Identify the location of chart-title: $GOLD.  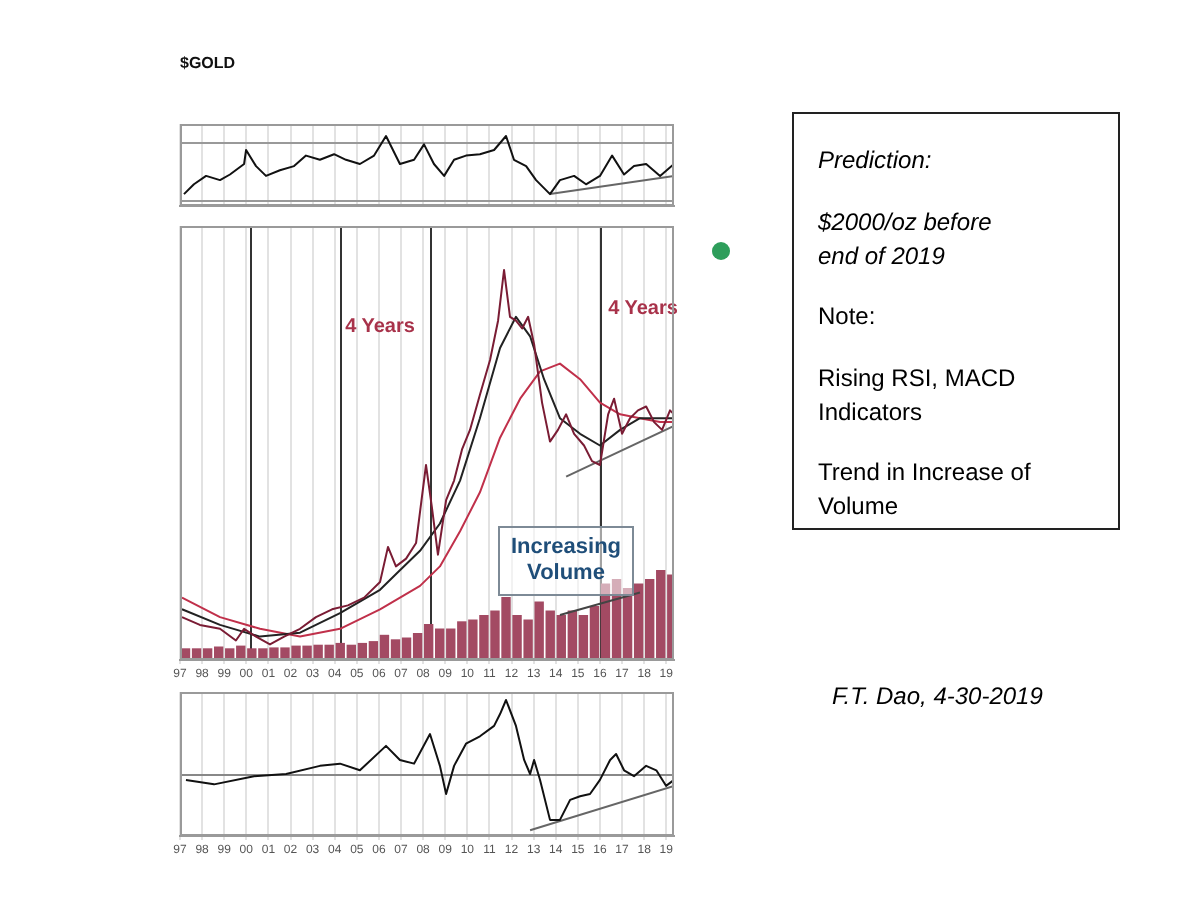
(208, 63).